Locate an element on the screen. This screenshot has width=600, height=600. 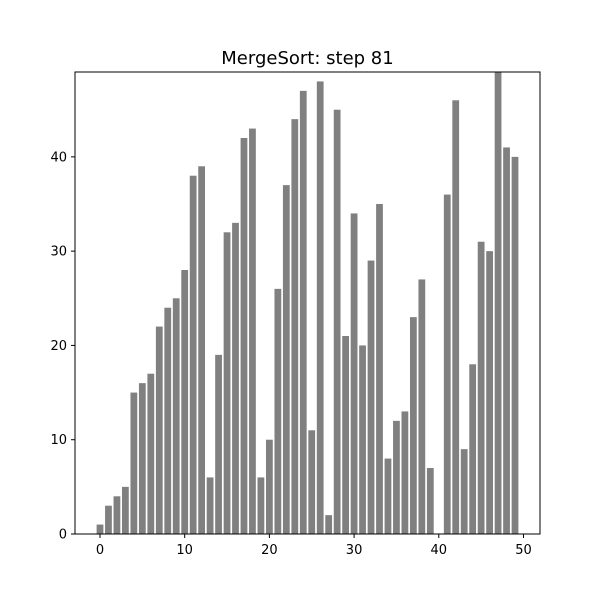
y-axis: 0 10 20 30 40 is located at coordinates (62, 346).